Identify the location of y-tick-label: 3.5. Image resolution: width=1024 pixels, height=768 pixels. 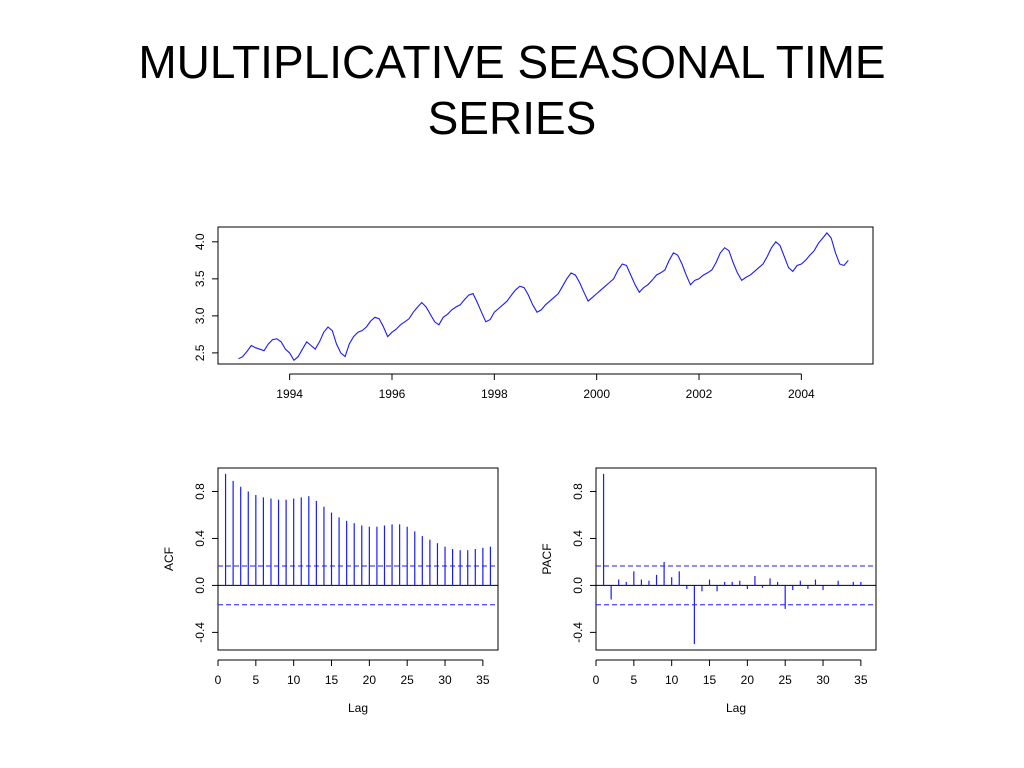
(200, 278).